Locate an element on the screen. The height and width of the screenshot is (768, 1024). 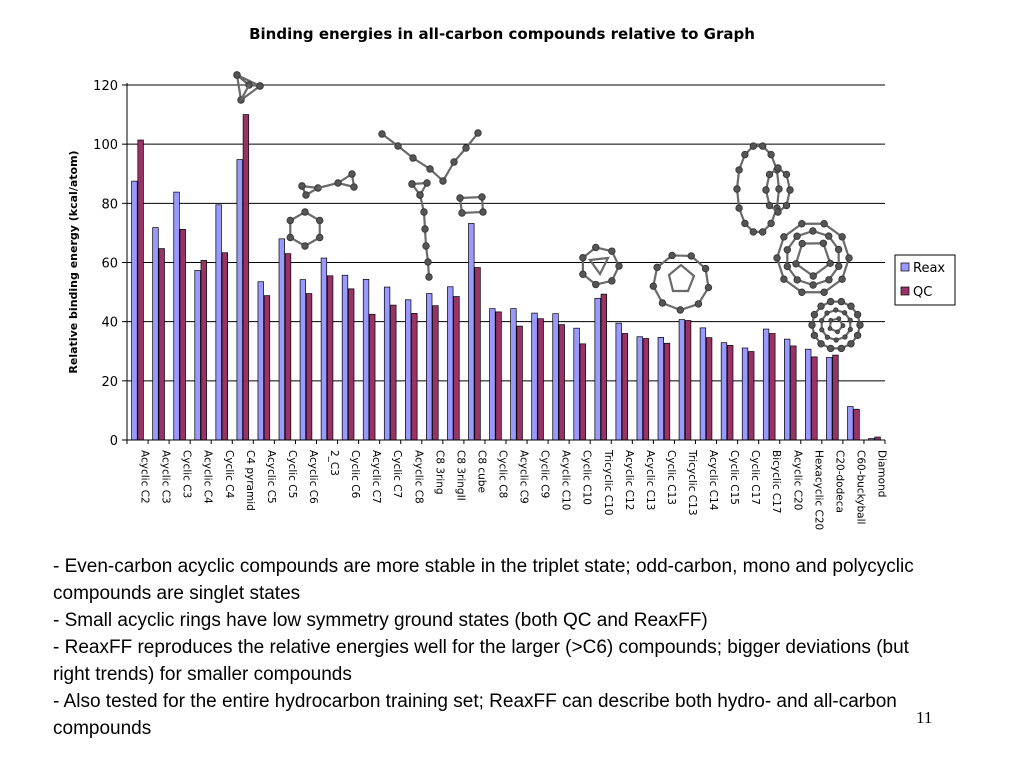
y-tick-label: 100 is located at coordinates (105, 145).